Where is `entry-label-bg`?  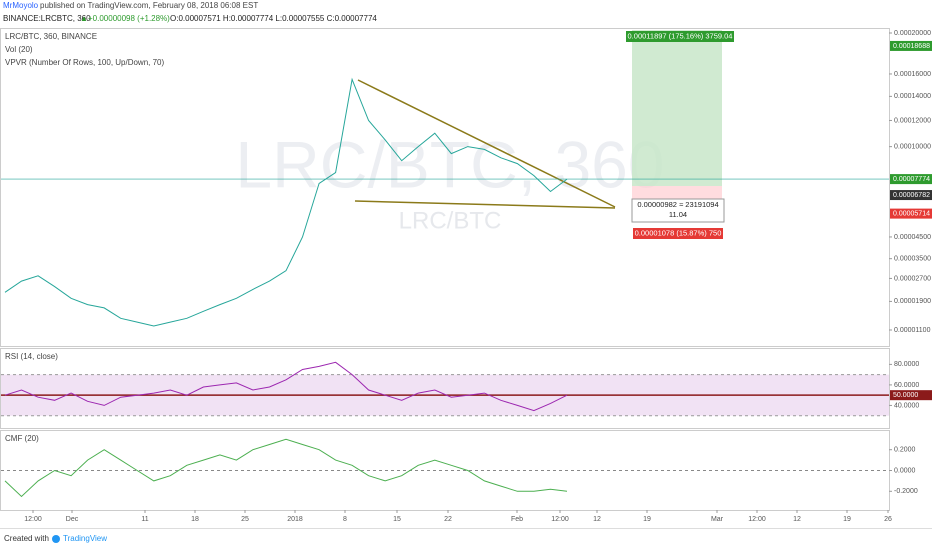 entry-label-bg is located at coordinates (678, 210).